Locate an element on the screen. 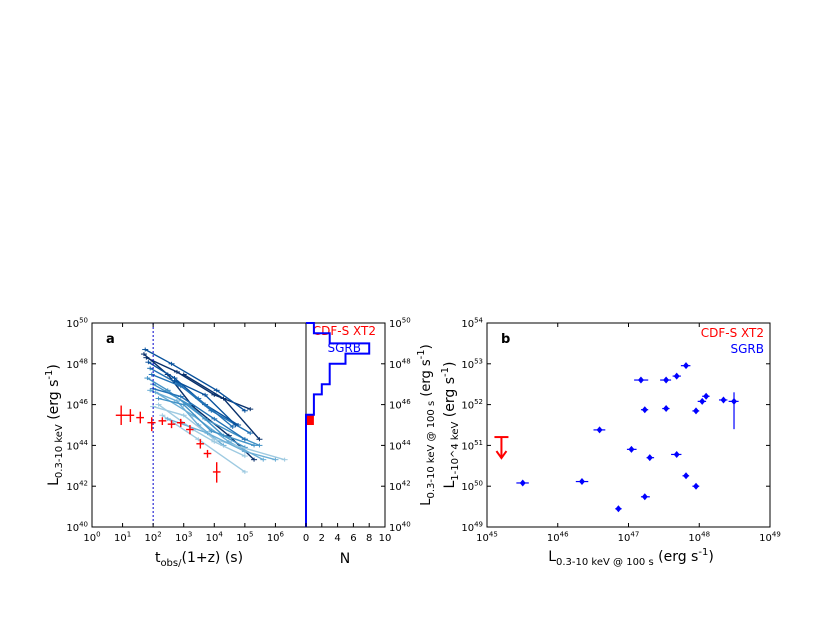 This screenshot has width=830, height=642. x-tick-label: 10² is located at coordinates (153, 538).